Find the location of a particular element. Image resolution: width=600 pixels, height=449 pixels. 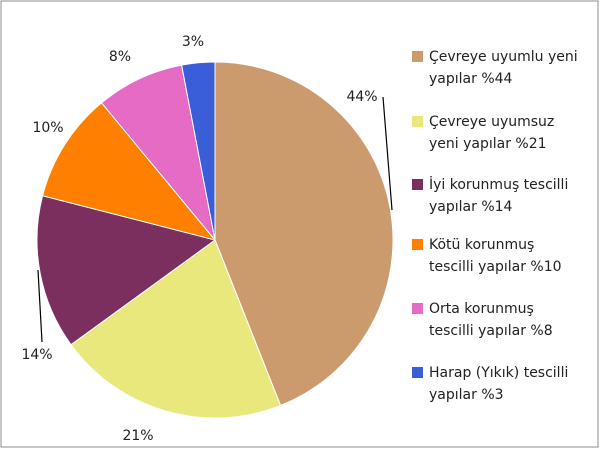

data-label: 3% is located at coordinates (193, 42).